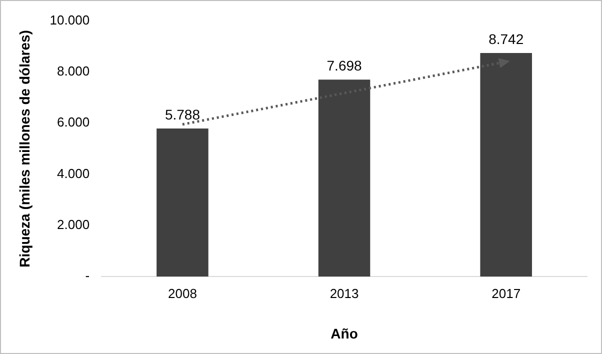 This screenshot has width=602, height=354. I want to click on x-tick-label: 2008, so click(182, 293).